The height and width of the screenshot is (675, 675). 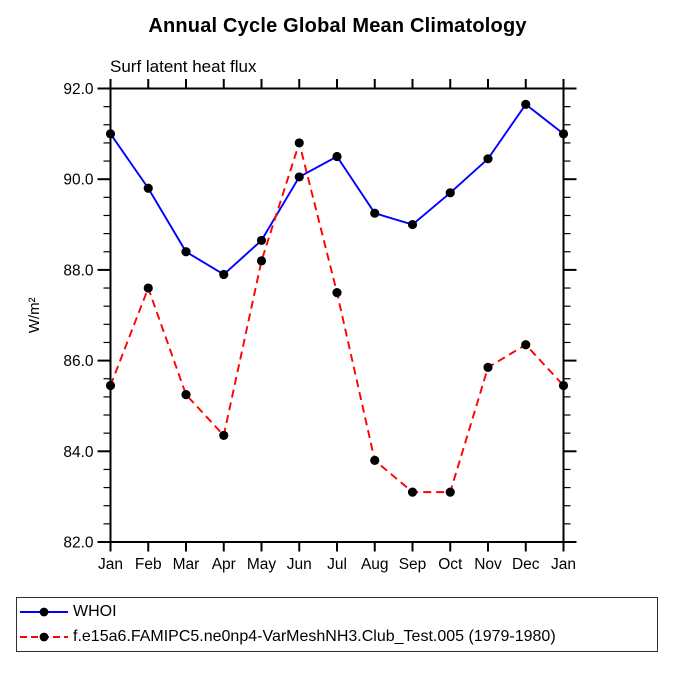 I want to click on x-tick-label: Nov, so click(x=488, y=564).